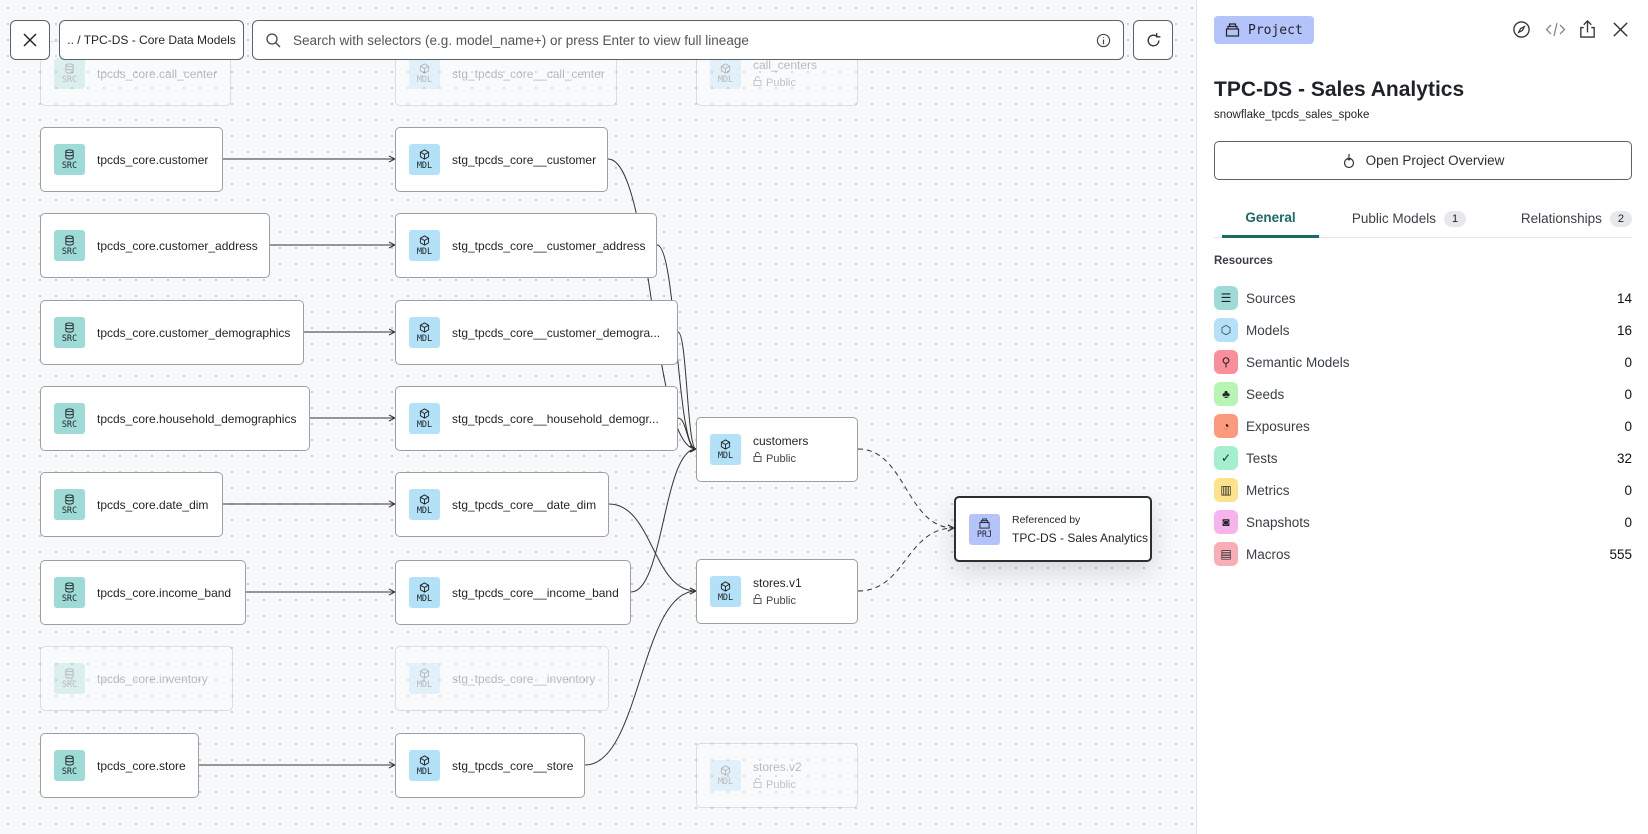  Describe the element at coordinates (1226, 330) in the screenshot. I see `cube-icon: ⬡` at that location.